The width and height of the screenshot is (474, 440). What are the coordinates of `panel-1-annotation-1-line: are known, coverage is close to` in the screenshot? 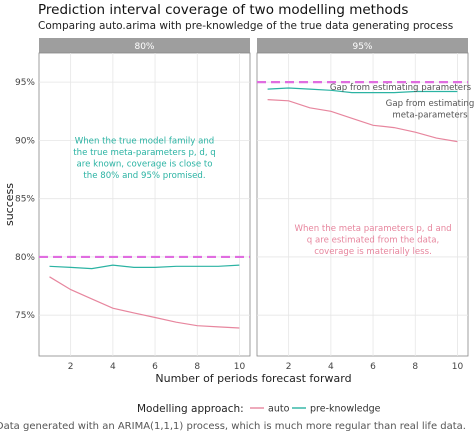 It's located at (145, 165).